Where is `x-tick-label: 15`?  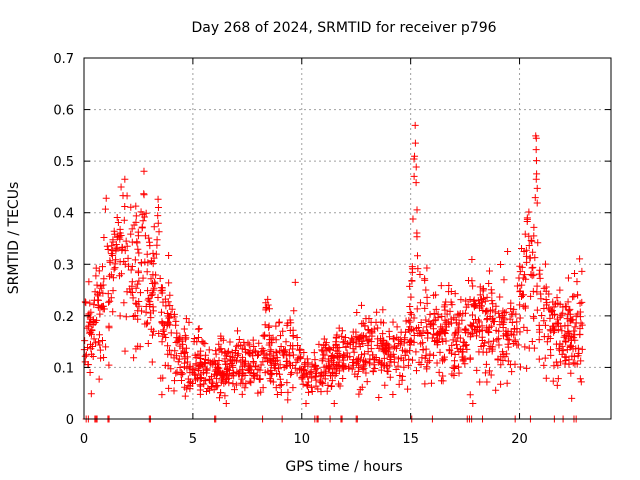 x-tick-label: 15 is located at coordinates (410, 439).